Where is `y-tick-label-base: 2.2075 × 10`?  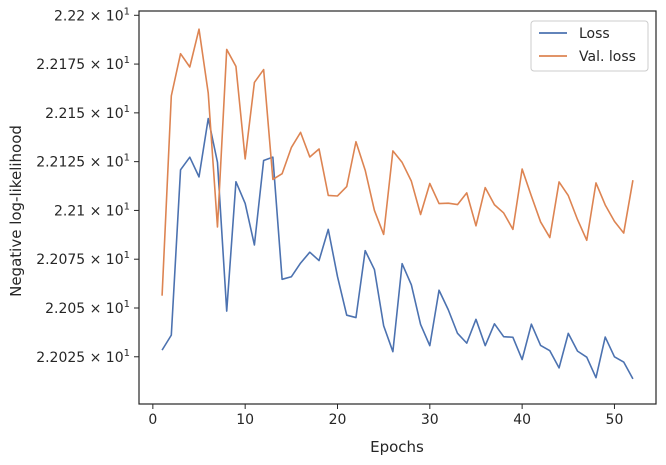
y-tick-label-base: 2.2075 × 10 is located at coordinates (79, 260).